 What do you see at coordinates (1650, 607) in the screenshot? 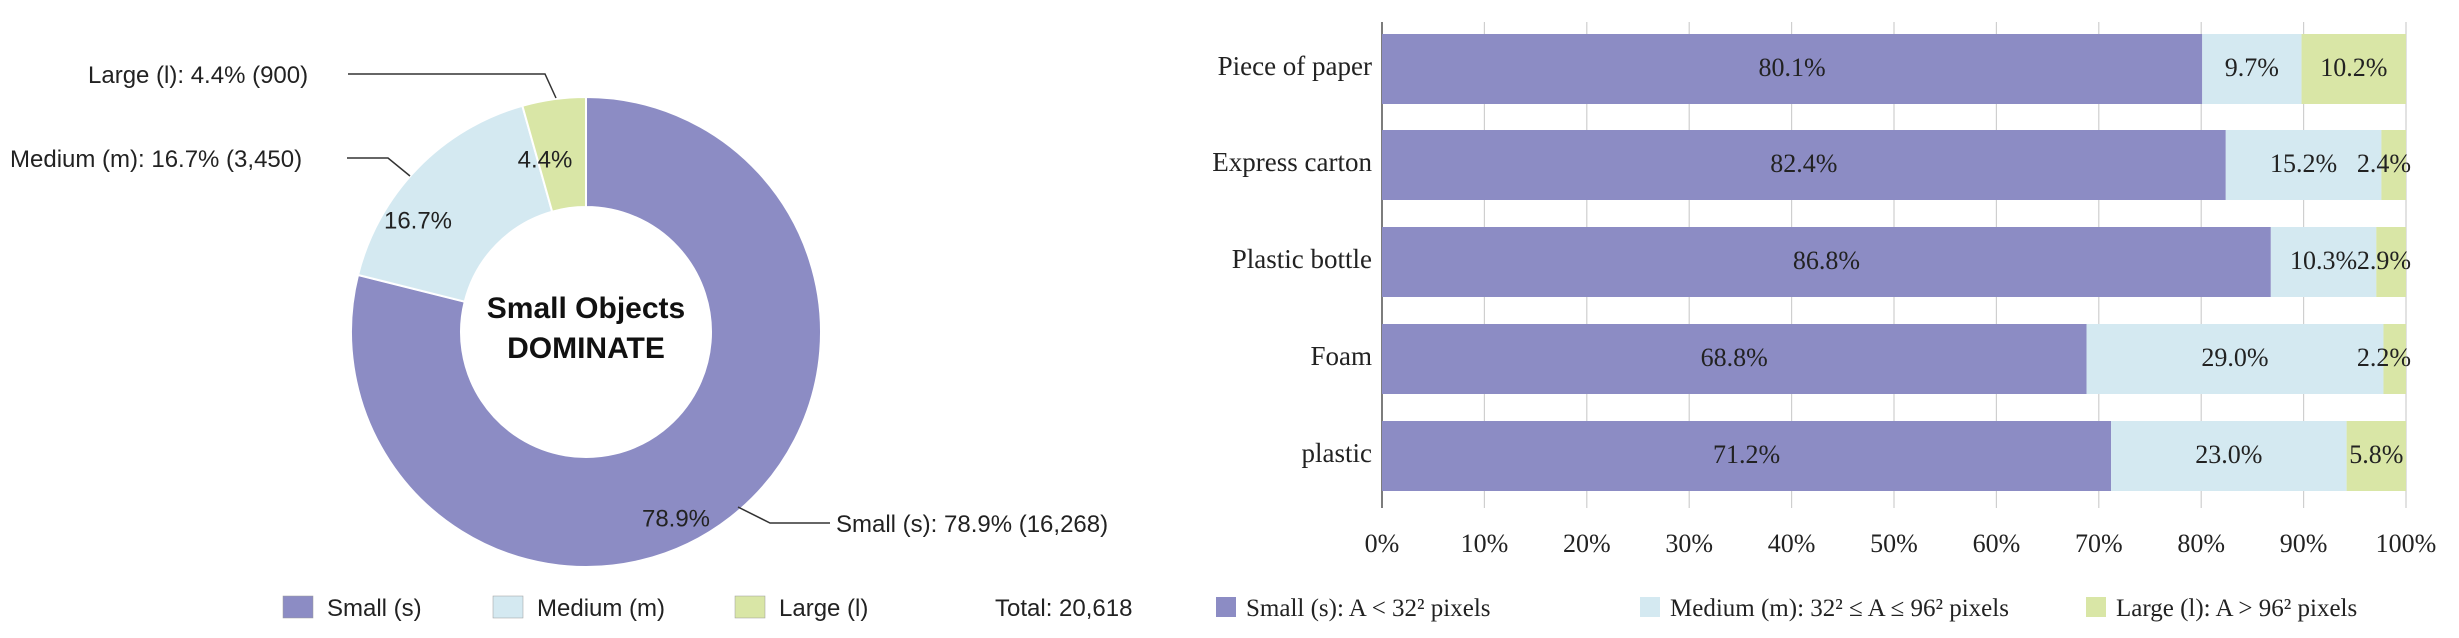
I see `bar-legend-swatch-medium` at bounding box center [1650, 607].